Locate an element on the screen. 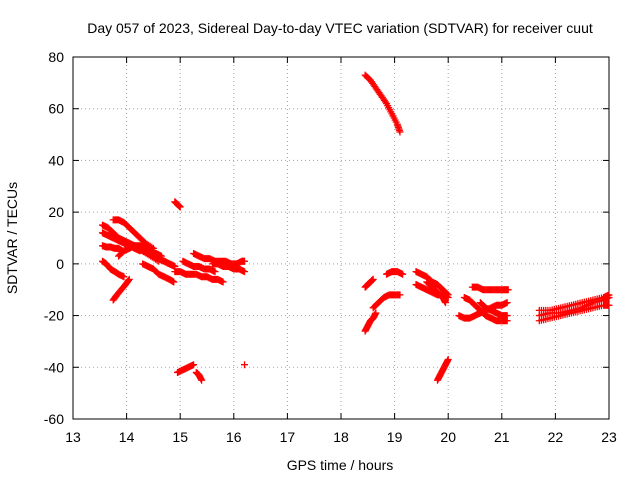 Image resolution: width=640 pixels, height=480 pixels. x-tick-label: 20 is located at coordinates (448, 437).